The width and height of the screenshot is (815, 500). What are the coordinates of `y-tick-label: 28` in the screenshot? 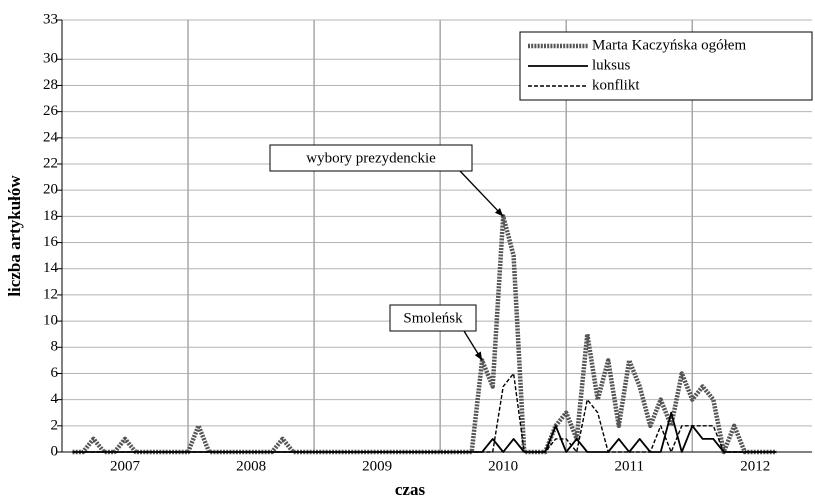 It's located at (50, 85).